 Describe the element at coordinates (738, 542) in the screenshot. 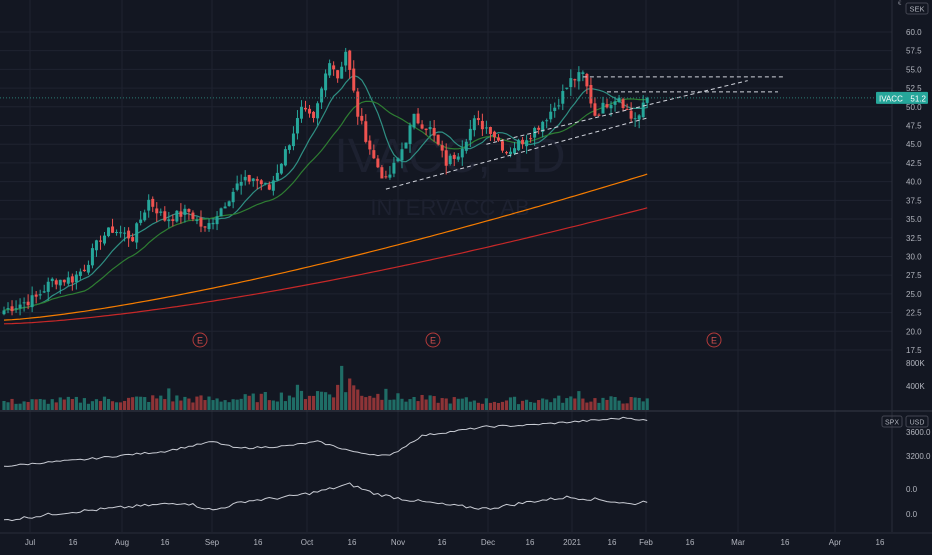

I see `time-tick-label: Mar` at that location.